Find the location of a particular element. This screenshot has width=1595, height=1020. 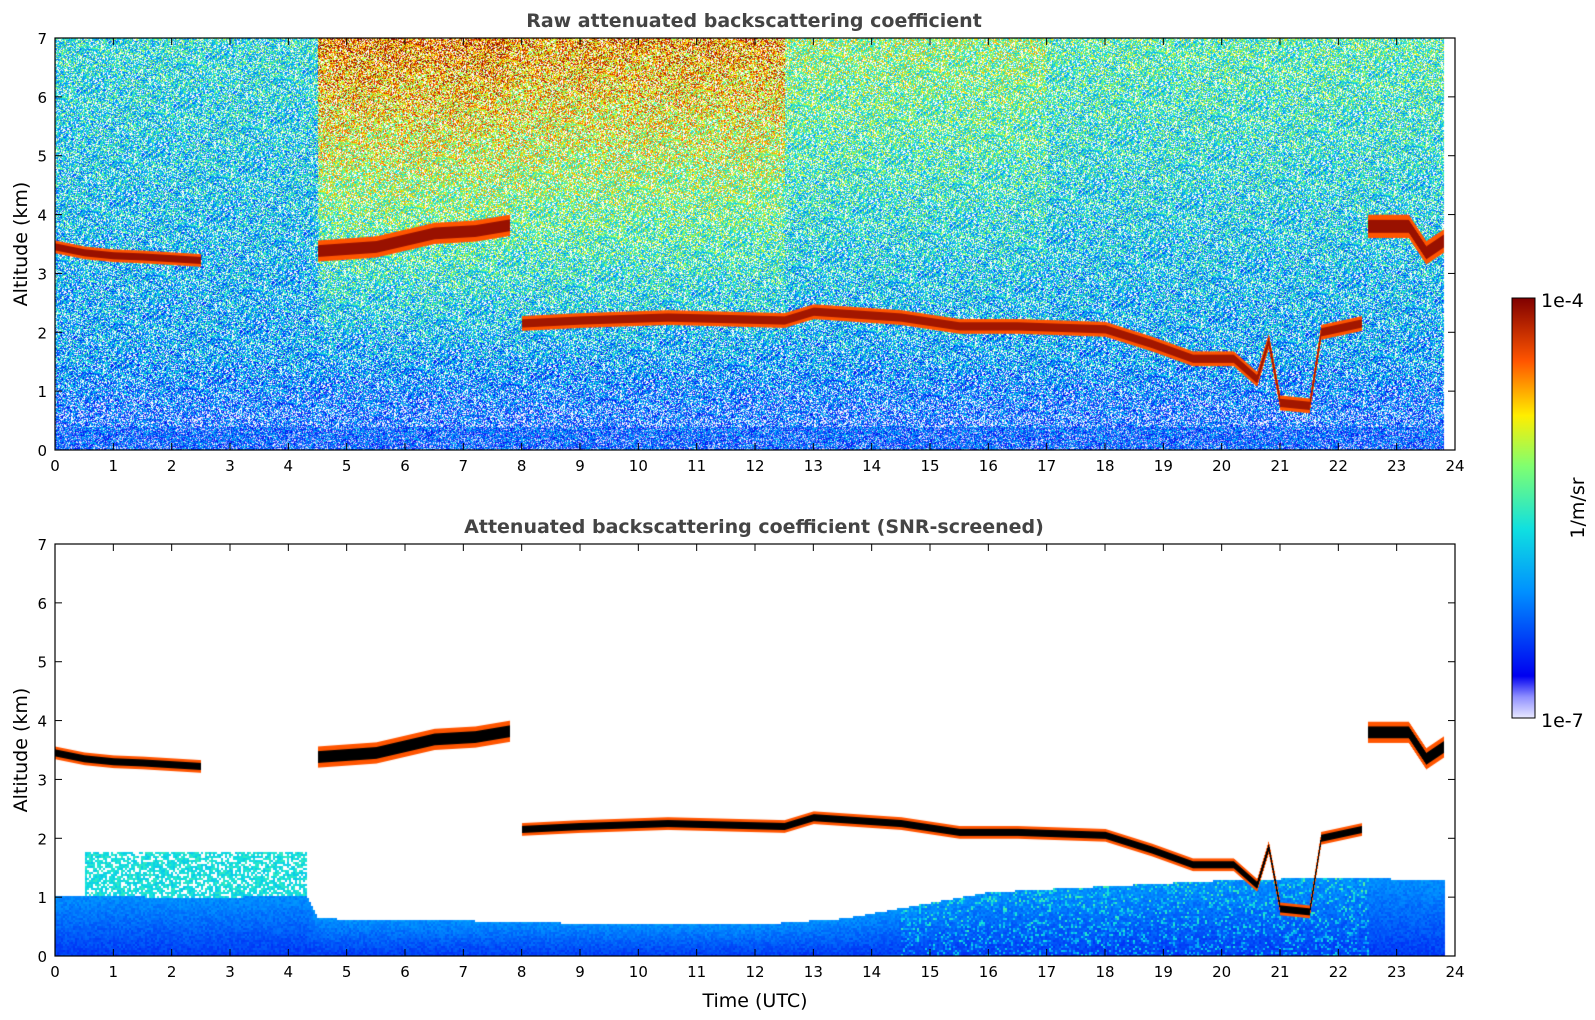

colorbar-unit-label: 1/m/sr is located at coordinates (1578, 507).